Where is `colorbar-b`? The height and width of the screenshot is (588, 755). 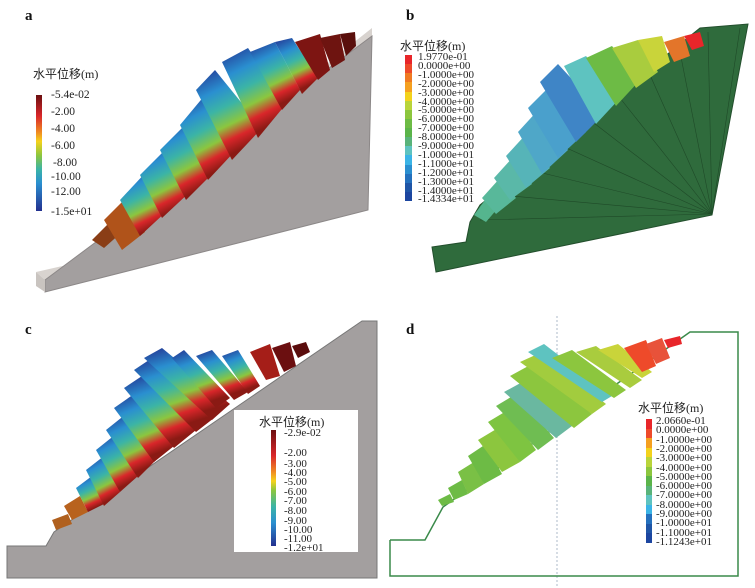
colorbar-b is located at coordinates (408, 128).